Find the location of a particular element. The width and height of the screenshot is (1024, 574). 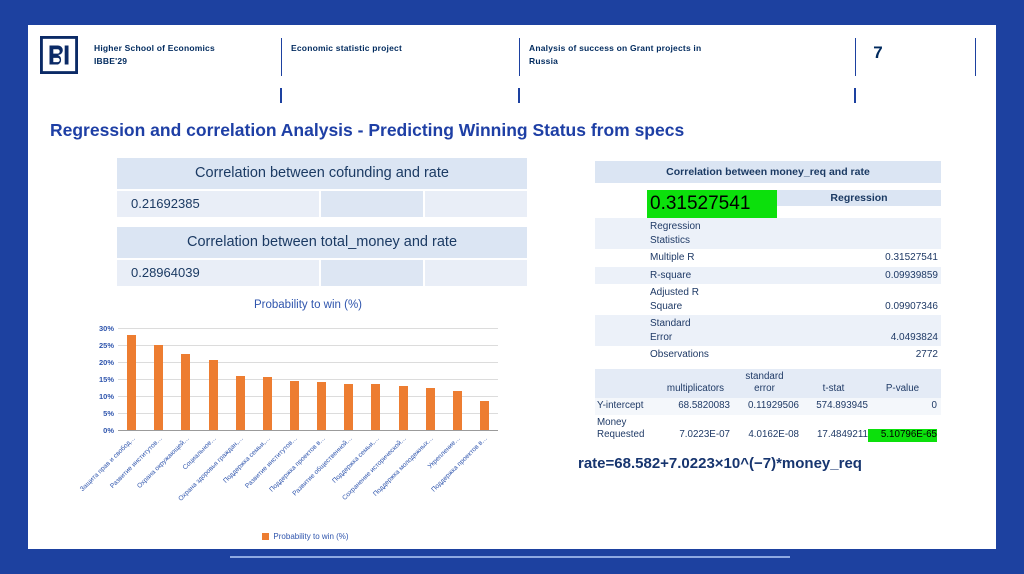

spacer is located at coordinates (621, 204).